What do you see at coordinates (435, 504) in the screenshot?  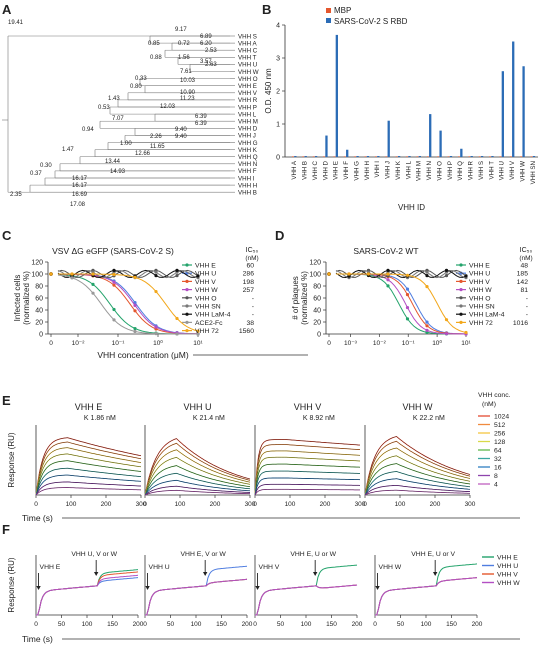 I see `e-x-tick-label: 200` at bounding box center [435, 504].